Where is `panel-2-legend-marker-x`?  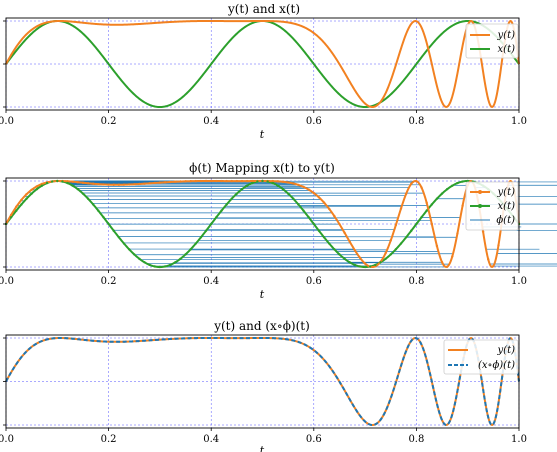
panel-2-legend-marker-x is located at coordinates (480, 206).